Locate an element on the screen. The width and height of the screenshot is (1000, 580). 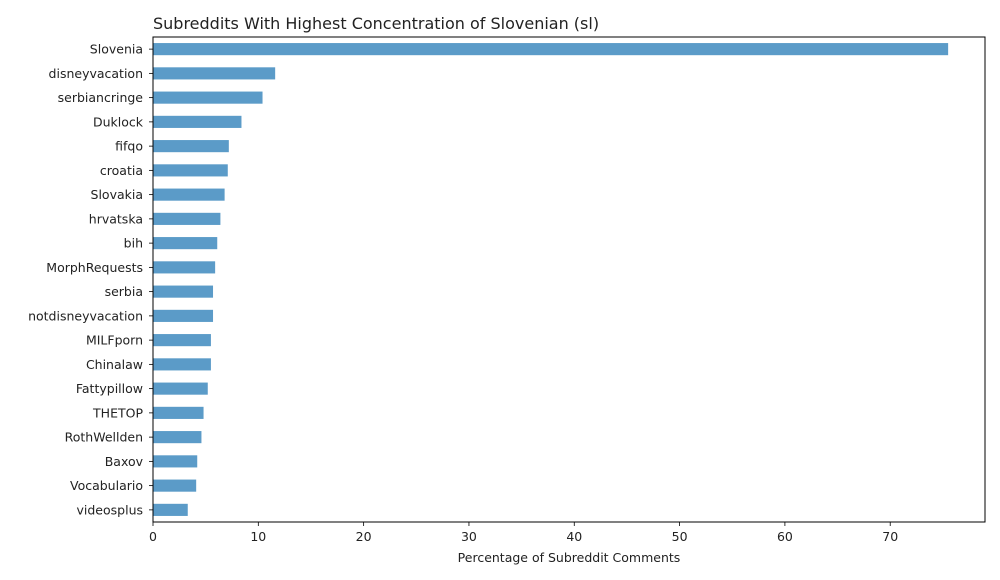
bar-Slovenia is located at coordinates (551, 49).